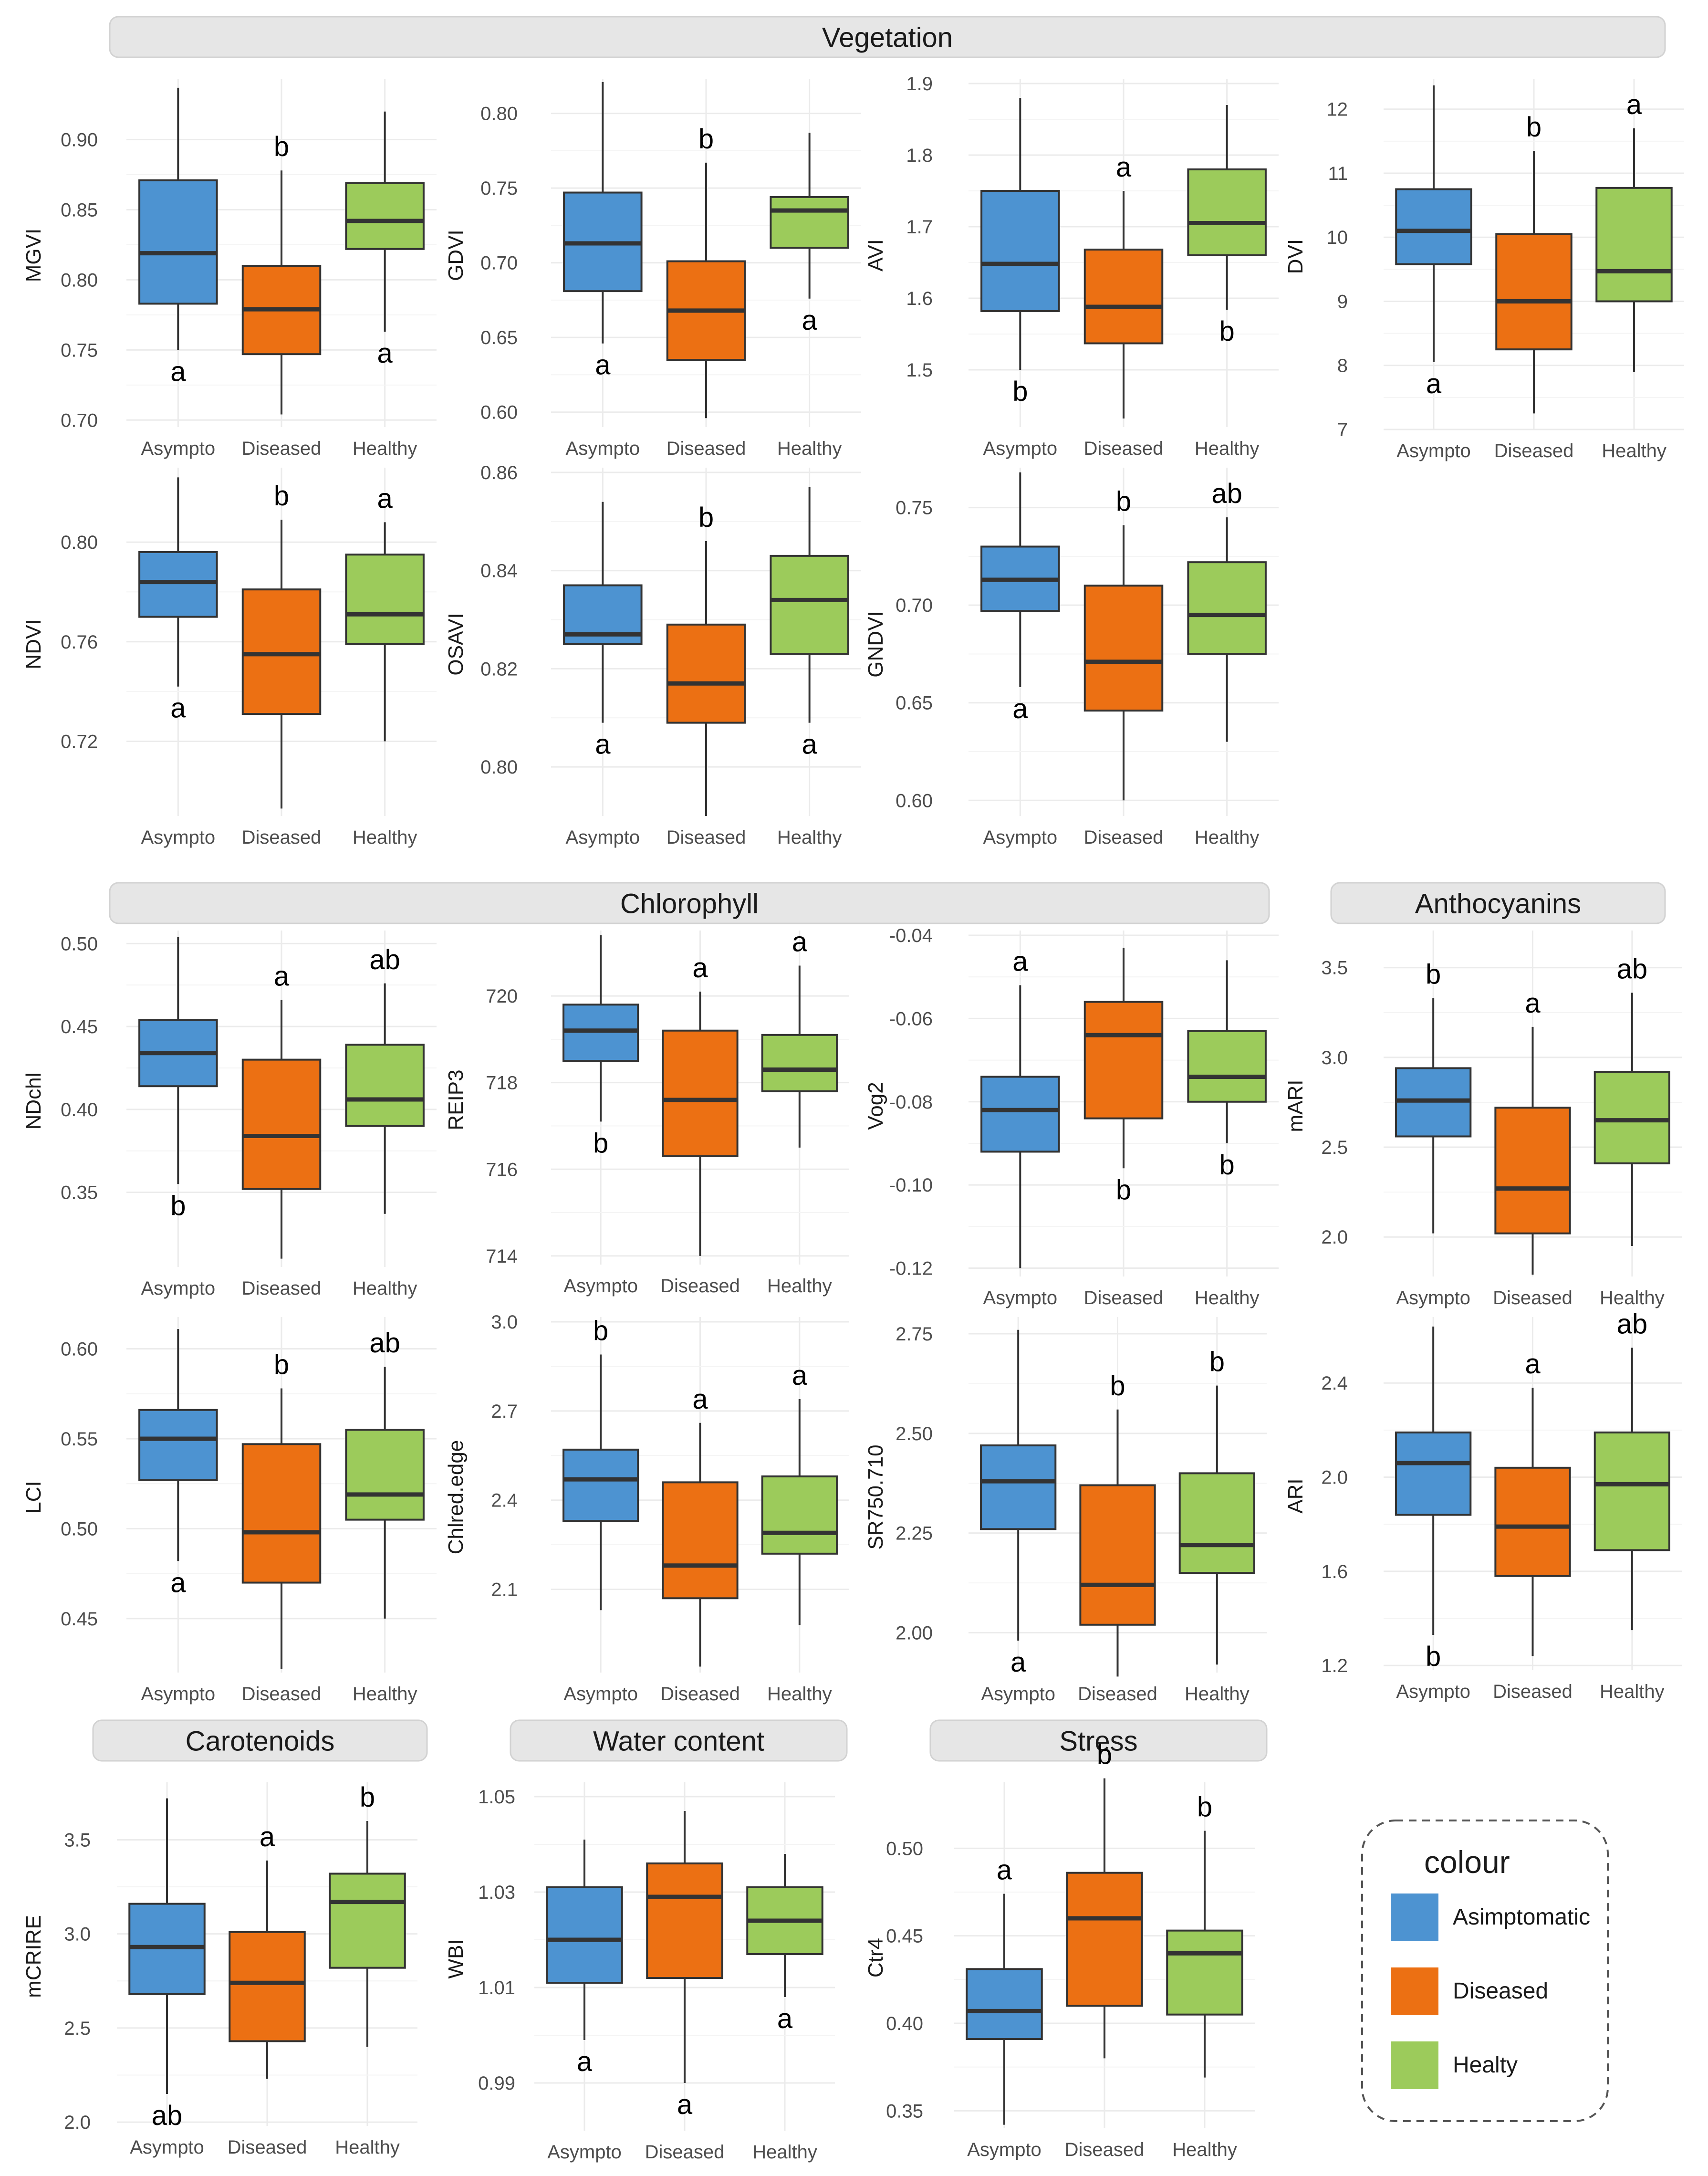  I want to click on y-tick-label: -0.10, so click(911, 1185).